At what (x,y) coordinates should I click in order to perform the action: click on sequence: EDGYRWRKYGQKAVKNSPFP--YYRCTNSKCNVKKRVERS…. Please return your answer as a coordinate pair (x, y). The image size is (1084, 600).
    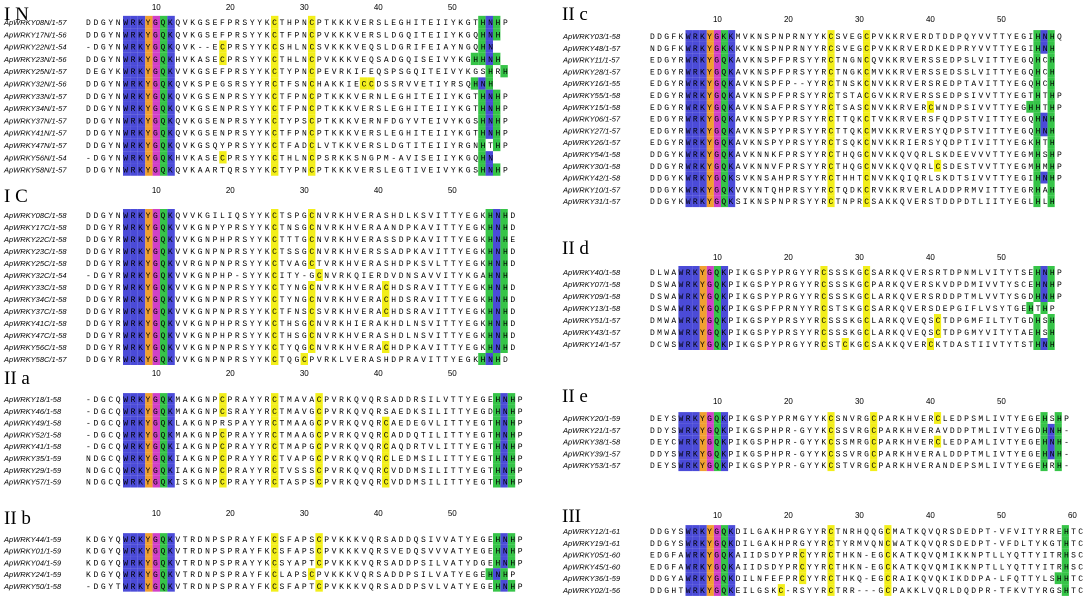
    Looking at the image, I should click on (852, 84).